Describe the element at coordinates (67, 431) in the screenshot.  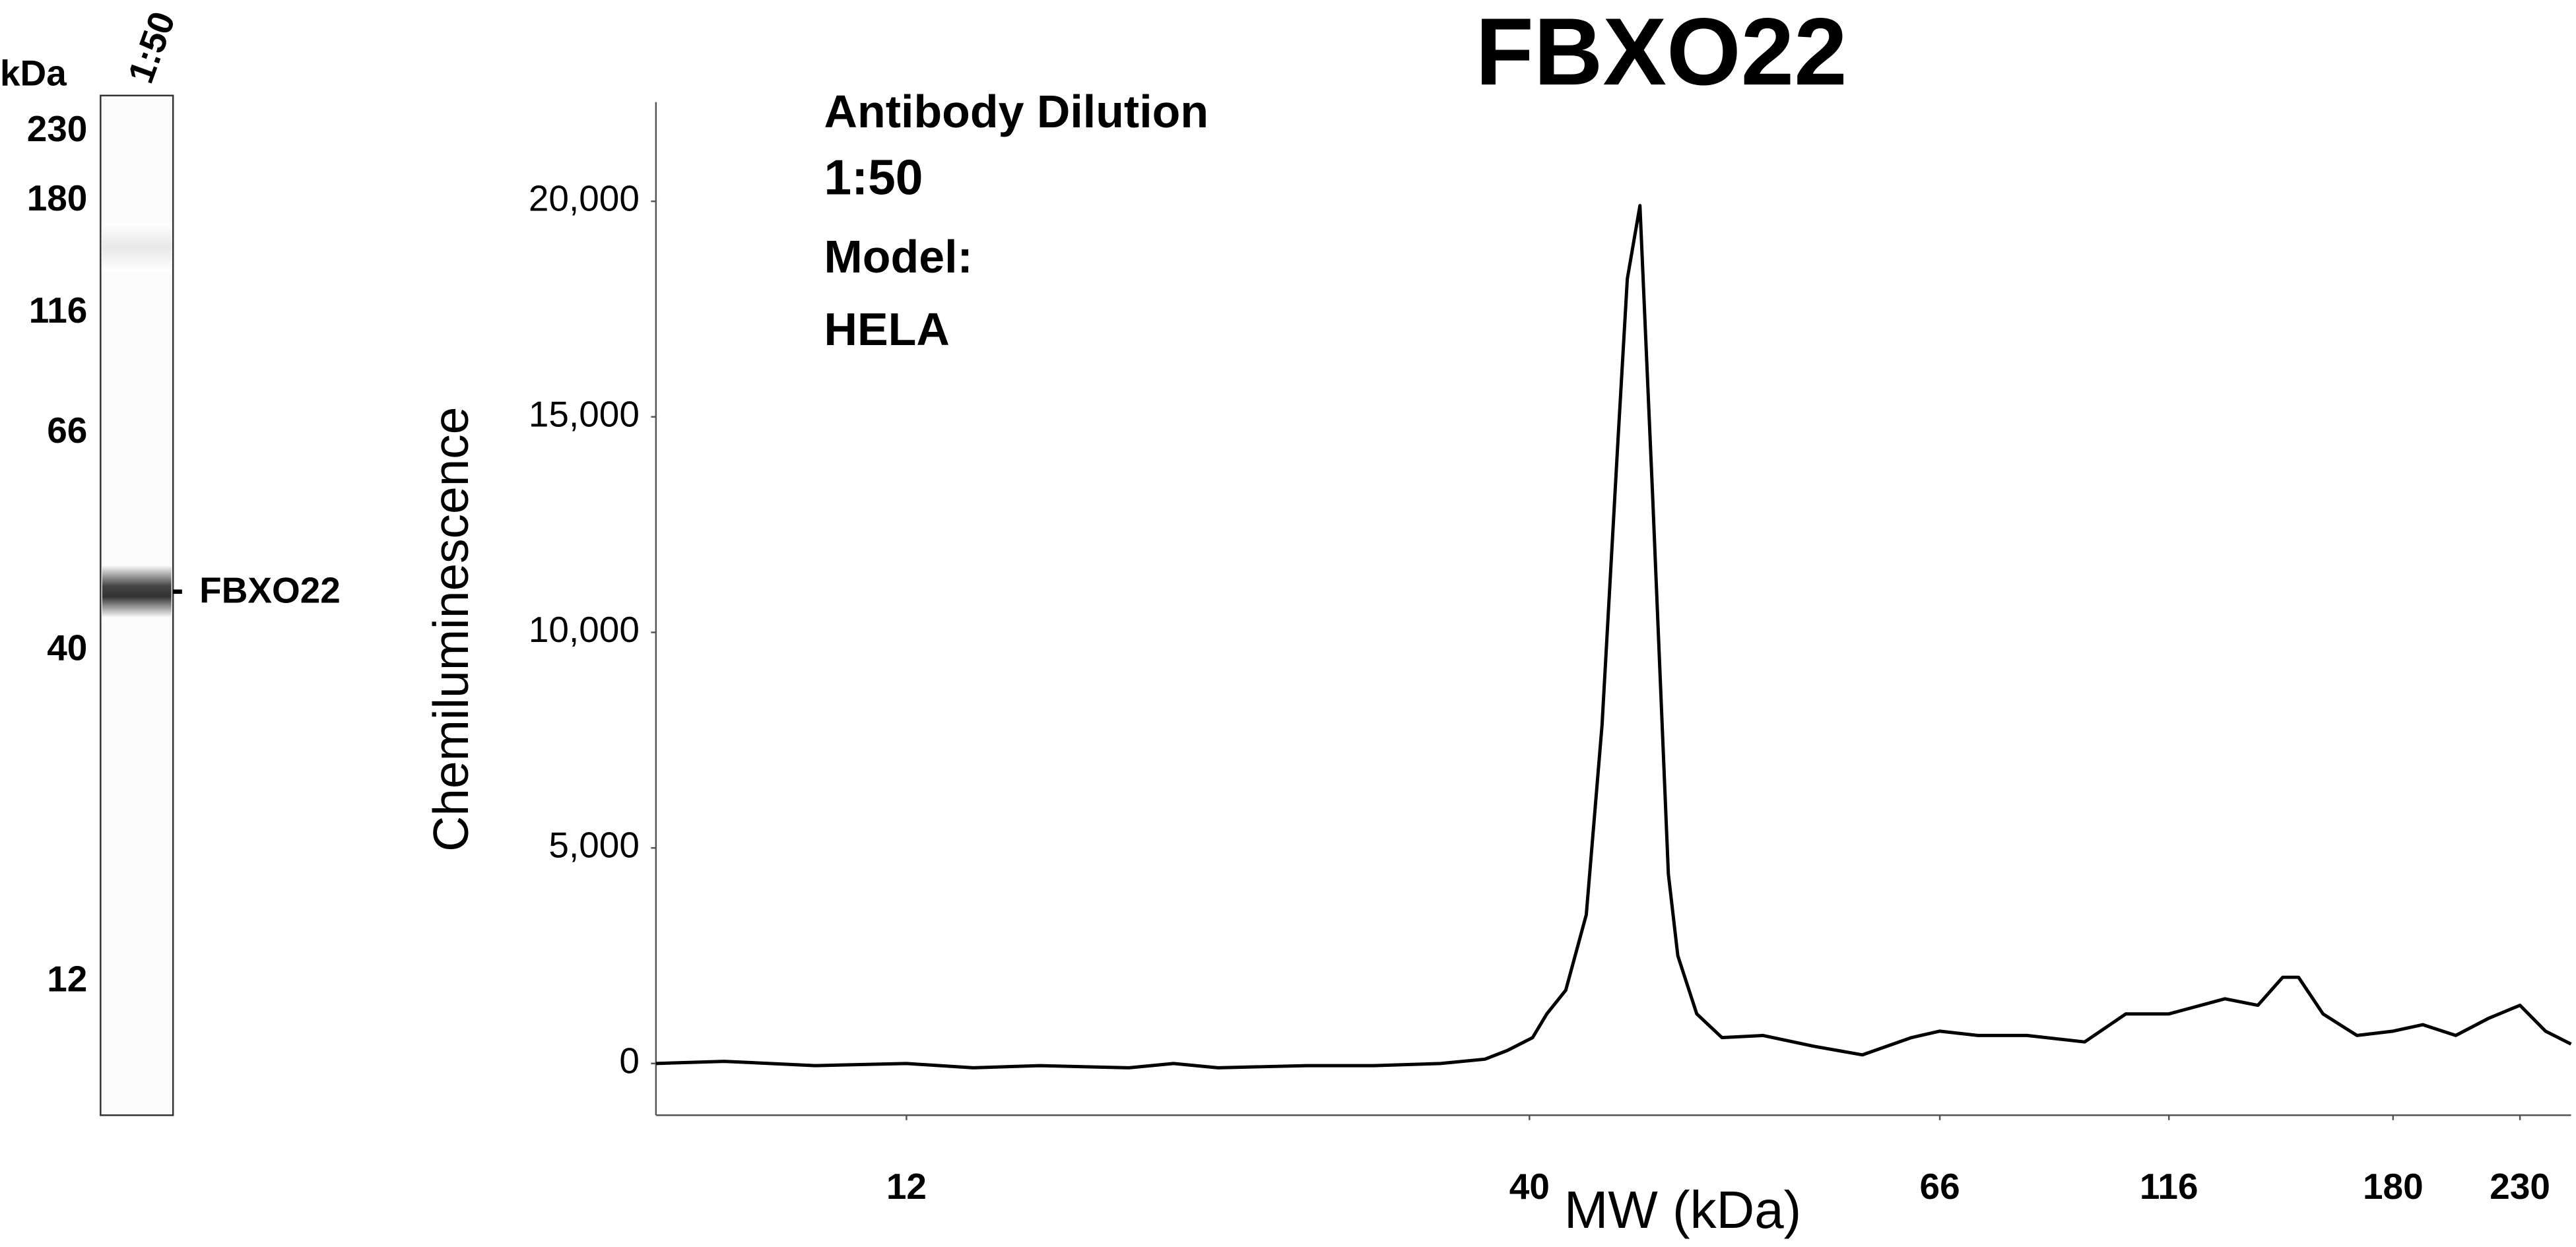
I see `gel-marker: 66` at that location.